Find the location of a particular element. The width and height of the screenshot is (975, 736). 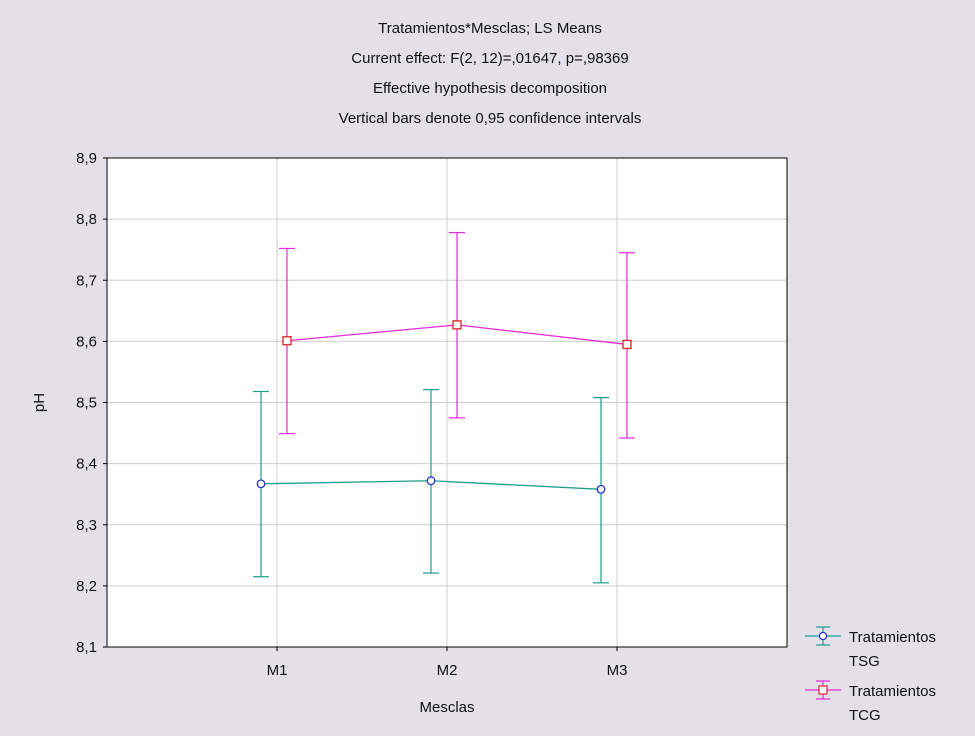

y-tick-label: 8,8 is located at coordinates (86, 219).